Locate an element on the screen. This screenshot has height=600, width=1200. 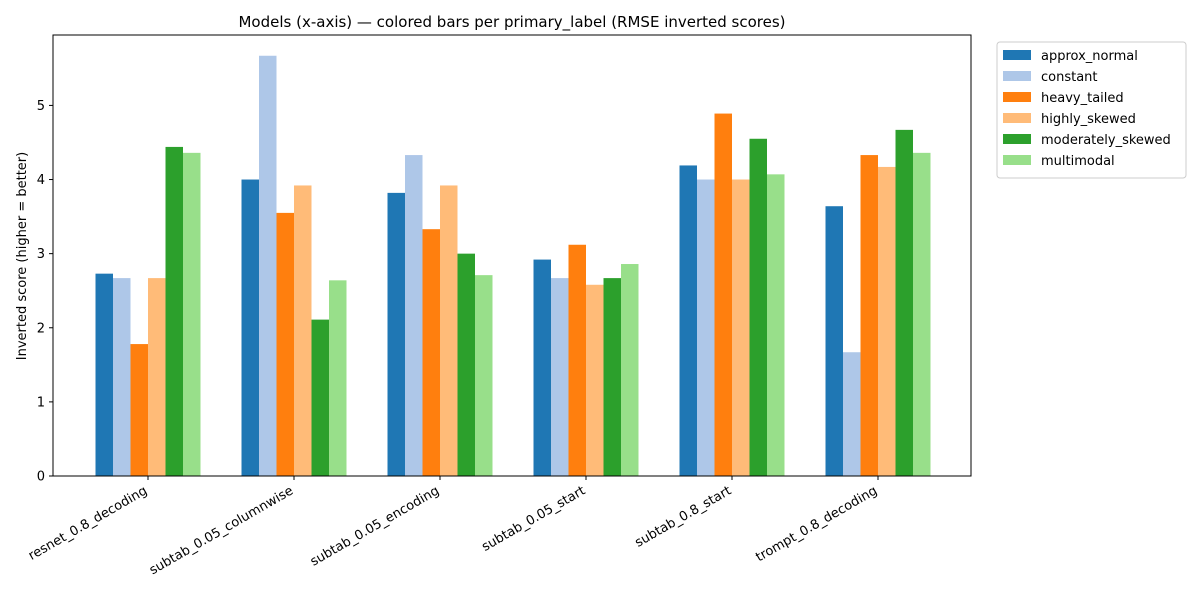
legend-swatch-constant is located at coordinates (1017, 76).